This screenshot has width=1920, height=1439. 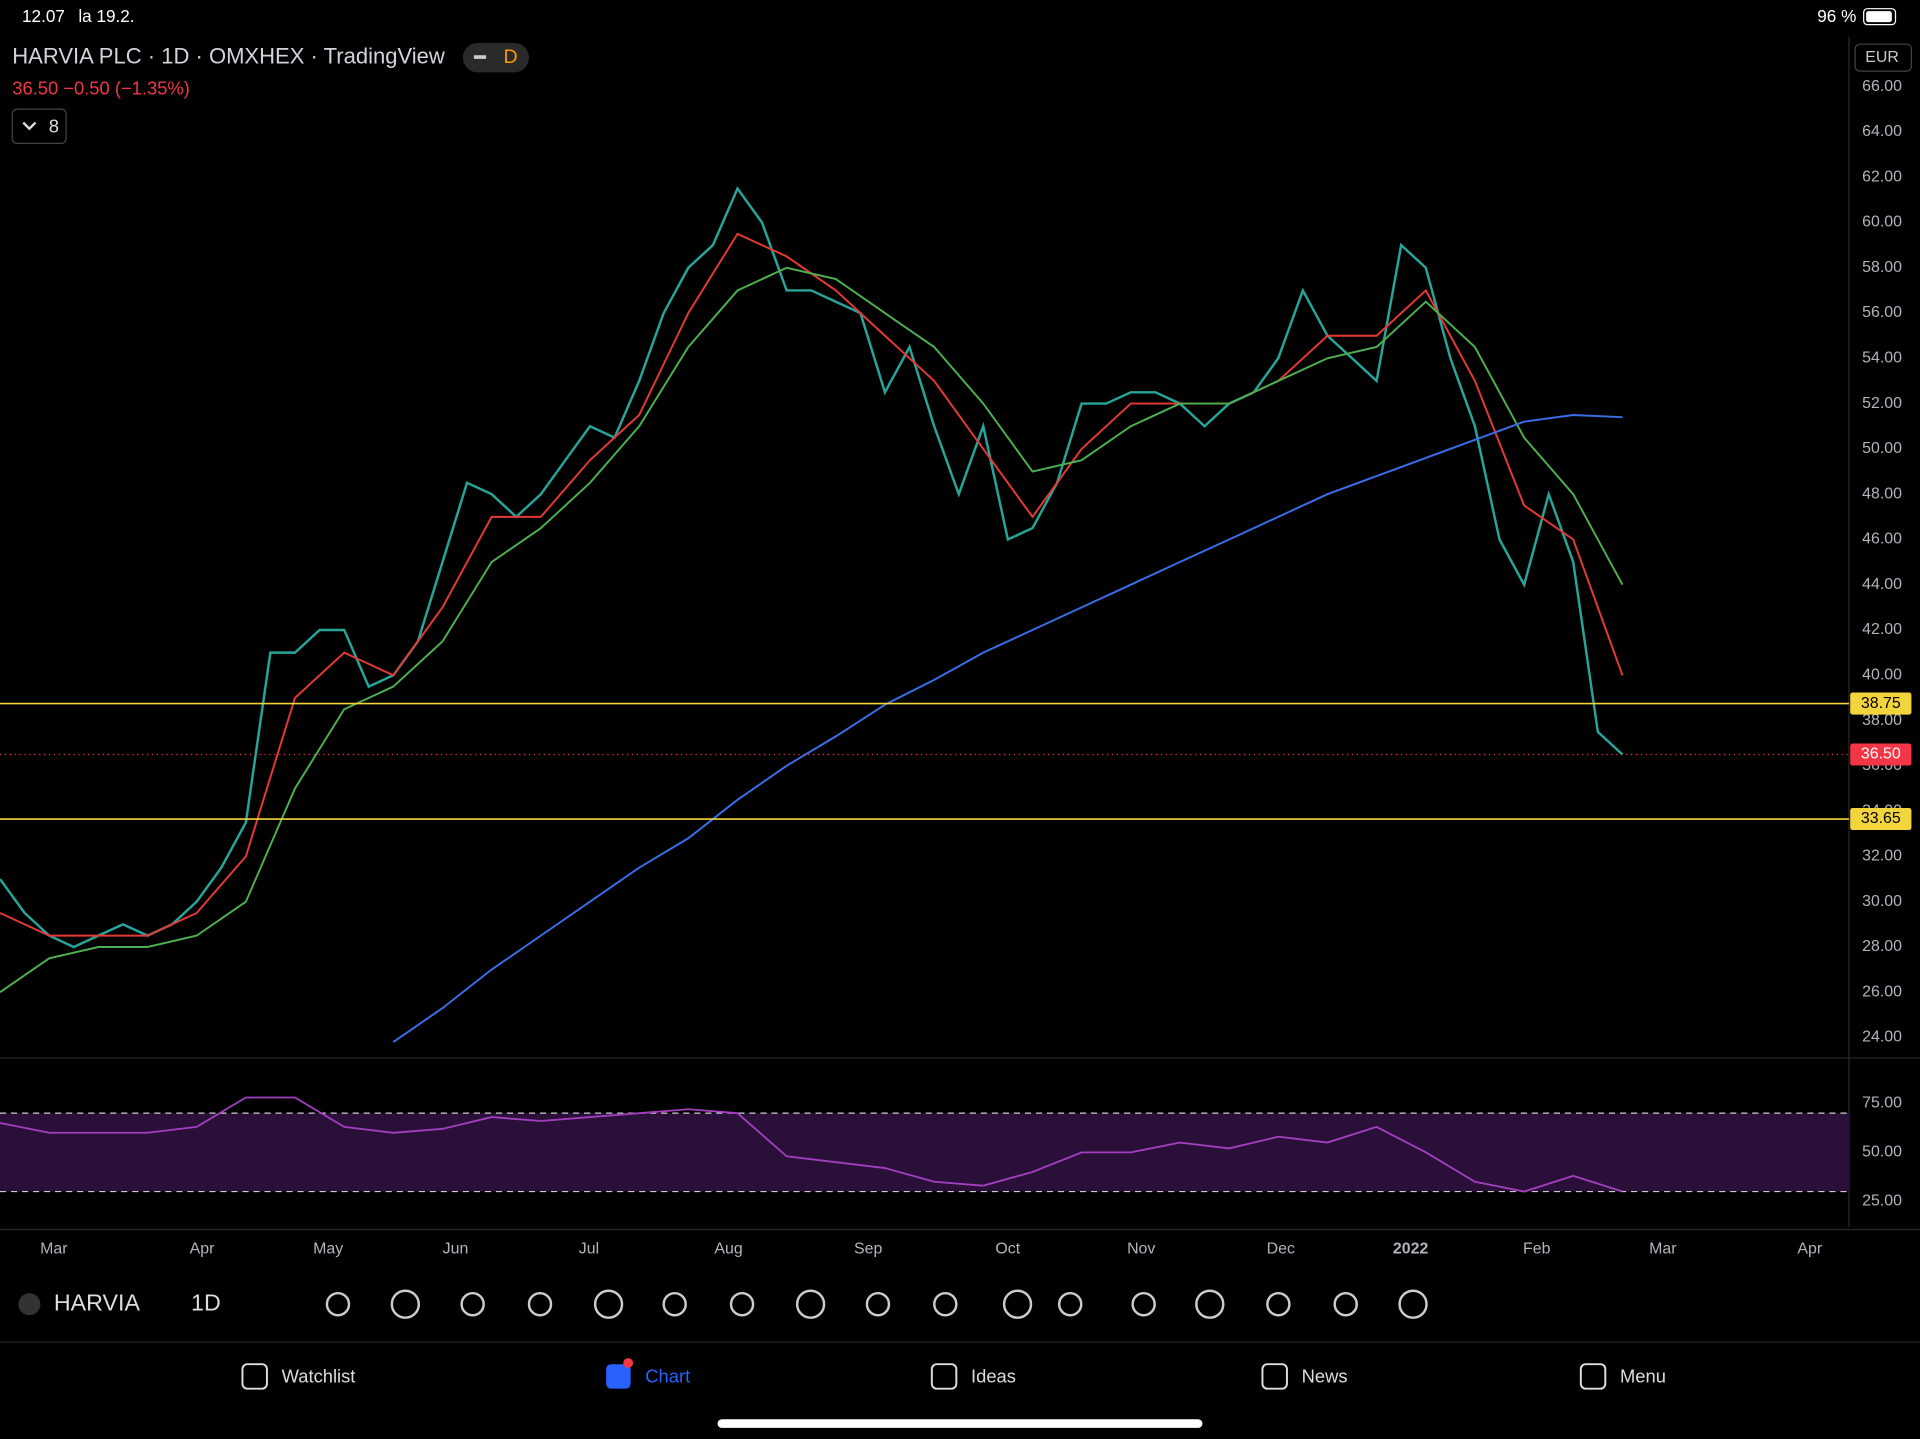 I want to click on last-price-label: 36.50, so click(x=1881, y=754).